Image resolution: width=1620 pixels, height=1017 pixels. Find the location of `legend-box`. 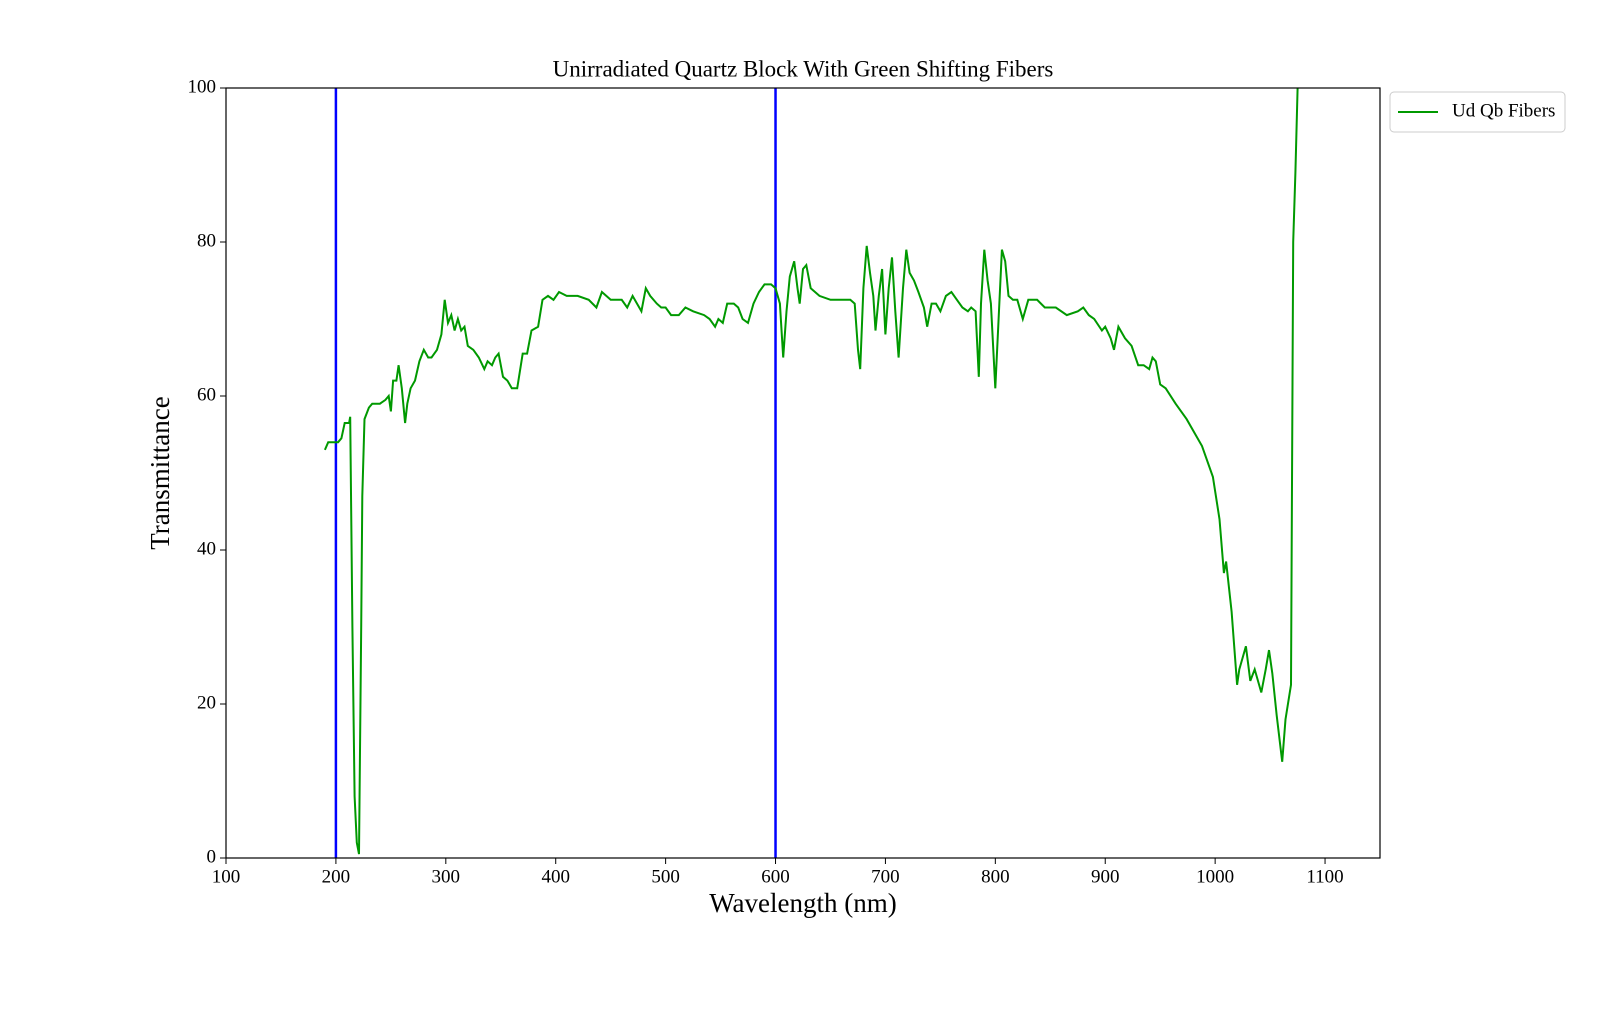

legend-box is located at coordinates (1477, 112).